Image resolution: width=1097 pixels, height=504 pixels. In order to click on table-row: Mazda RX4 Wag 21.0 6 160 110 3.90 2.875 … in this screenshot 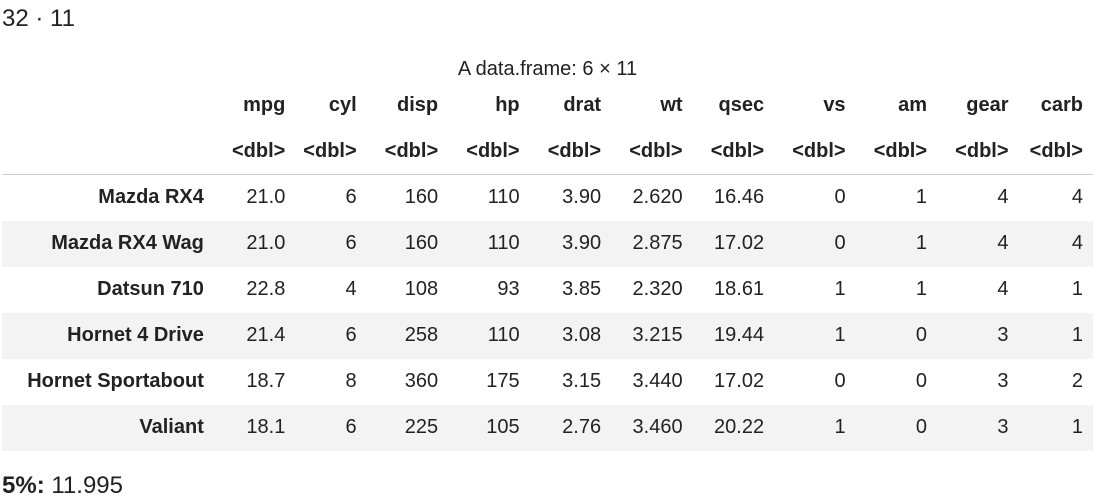, I will do `click(547, 243)`.